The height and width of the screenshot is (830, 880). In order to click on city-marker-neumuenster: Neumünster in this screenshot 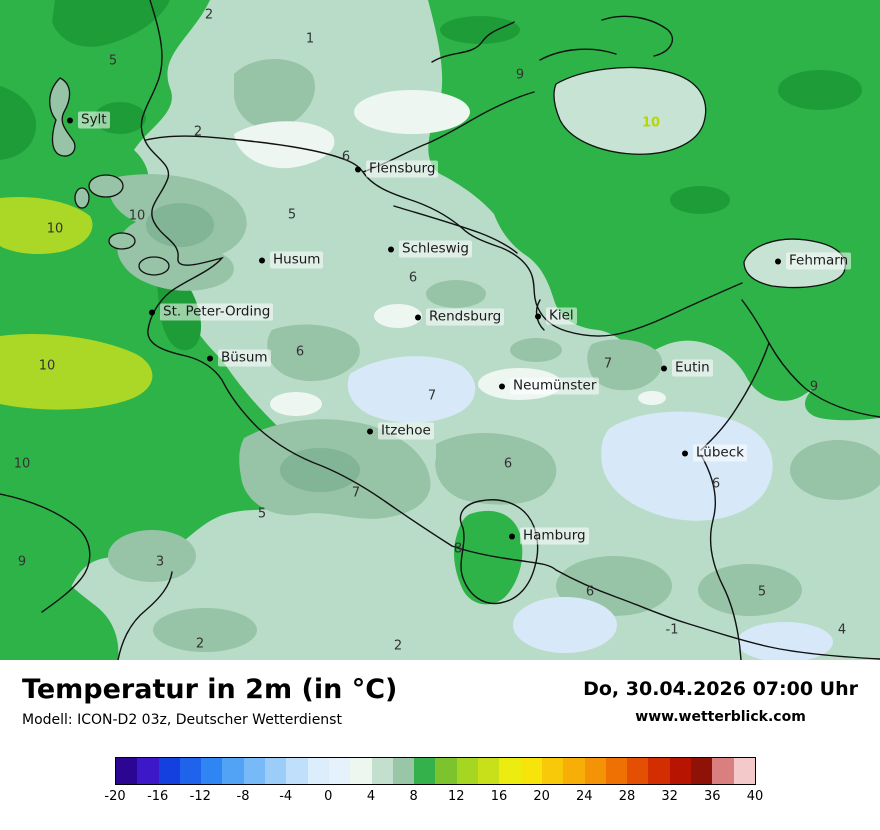, I will do `click(549, 386)`.